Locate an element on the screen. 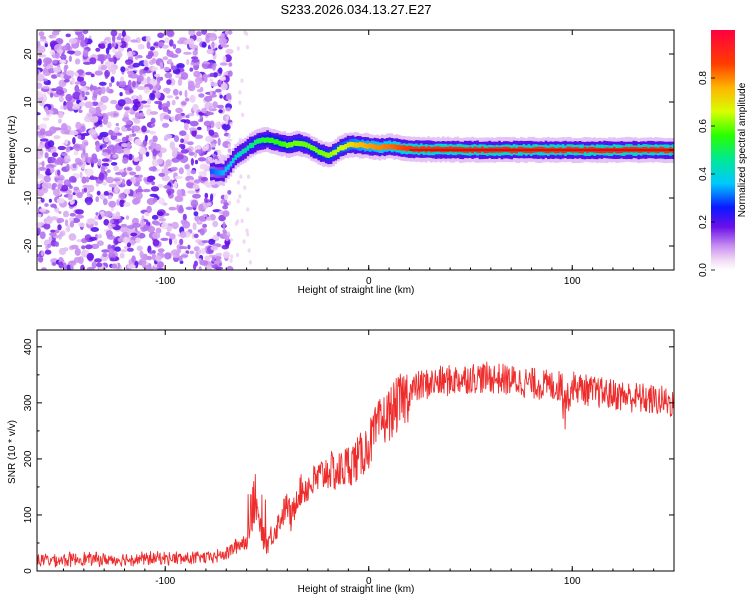 The height and width of the screenshot is (600, 750). spectrogram-y-tick-label: 10 is located at coordinates (28, 102).